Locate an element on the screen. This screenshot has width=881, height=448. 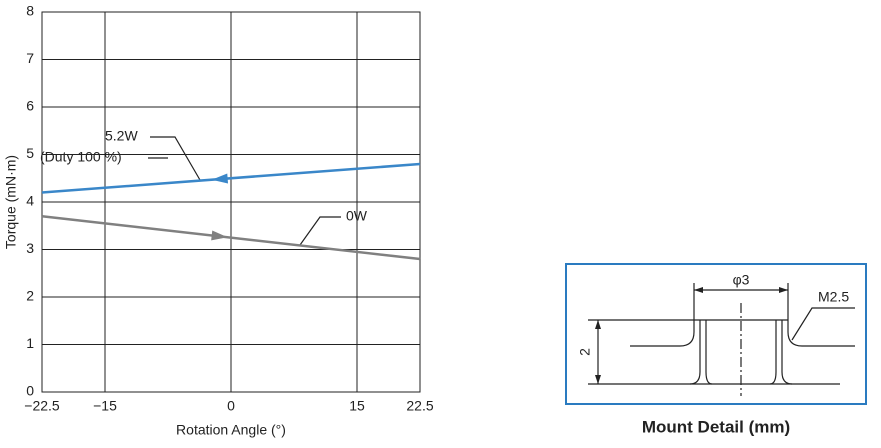
detail-title: Mount Detail (mm) is located at coordinates (716, 426).